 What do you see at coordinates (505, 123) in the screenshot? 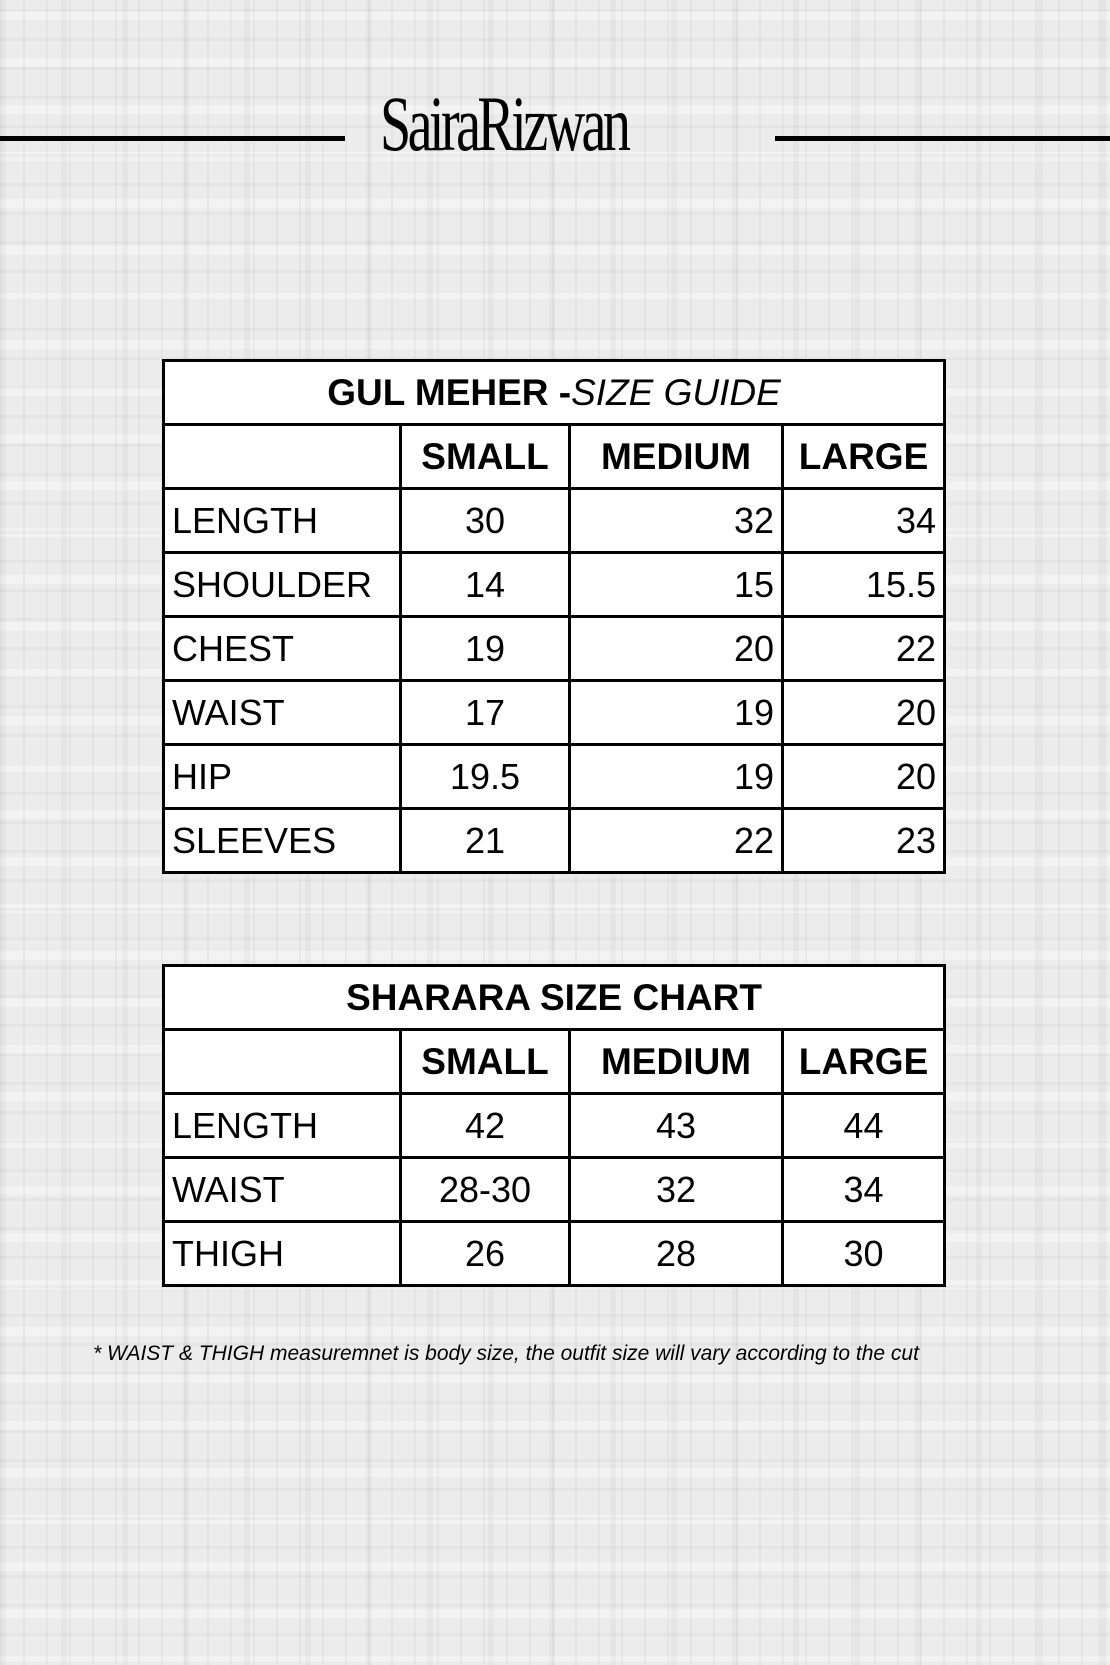
I see `brand-logo: SairaRizwan` at bounding box center [505, 123].